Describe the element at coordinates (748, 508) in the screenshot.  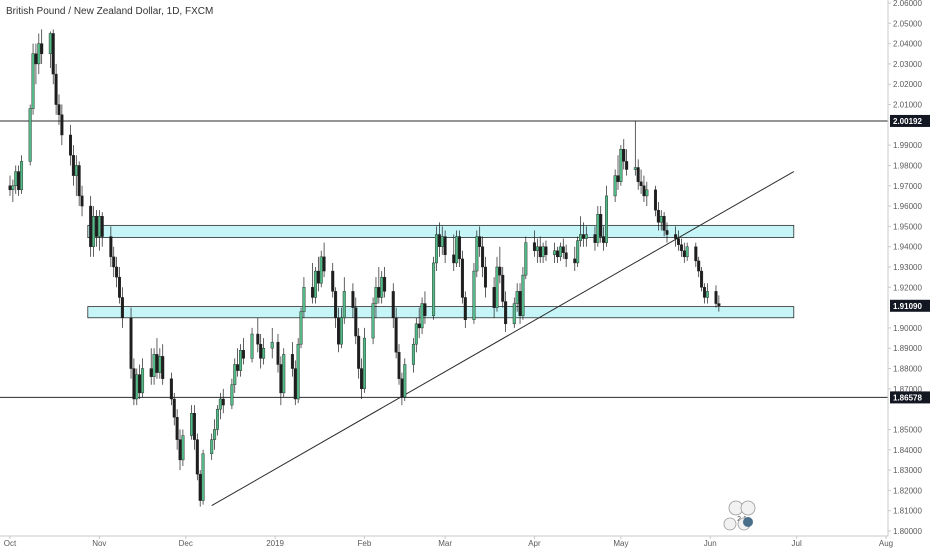
I see `widget-top-right-icon` at that location.